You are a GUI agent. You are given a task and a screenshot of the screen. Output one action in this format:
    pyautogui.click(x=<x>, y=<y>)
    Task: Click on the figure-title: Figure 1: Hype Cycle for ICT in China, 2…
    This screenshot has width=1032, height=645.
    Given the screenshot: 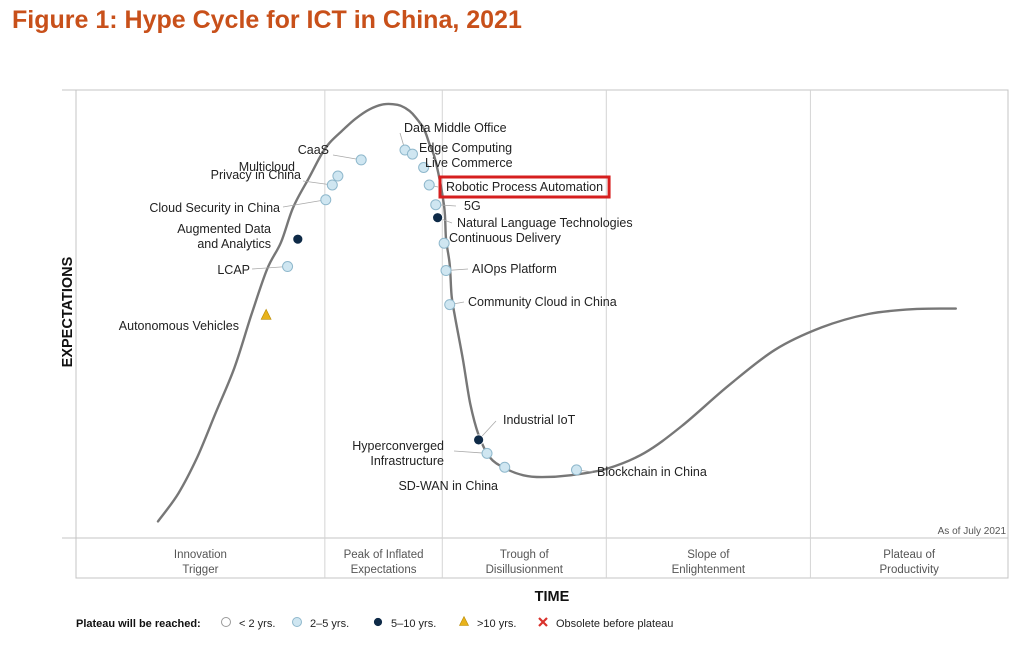 What is the action you would take?
    pyautogui.click(x=267, y=20)
    